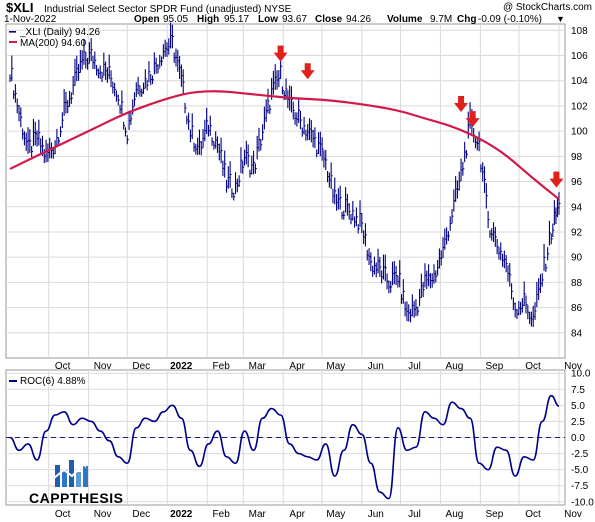 This screenshot has width=595, height=522. Describe the element at coordinates (258, 366) in the screenshot. I see `price-x-tick: Mar` at that location.